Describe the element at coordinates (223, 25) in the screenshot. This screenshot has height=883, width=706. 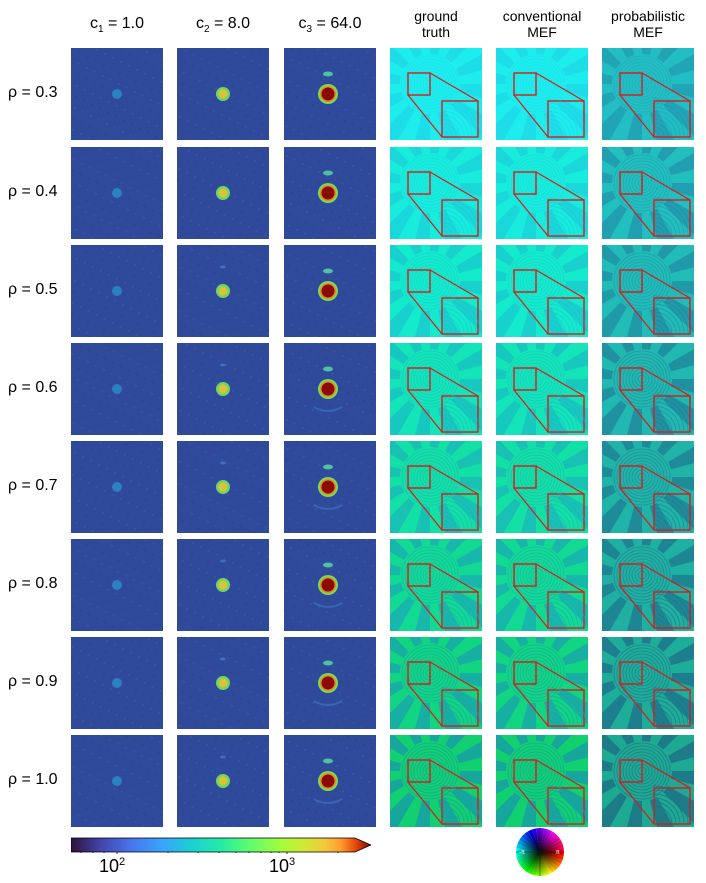
I see `column-header-c2: c2 = 8.0` at that location.